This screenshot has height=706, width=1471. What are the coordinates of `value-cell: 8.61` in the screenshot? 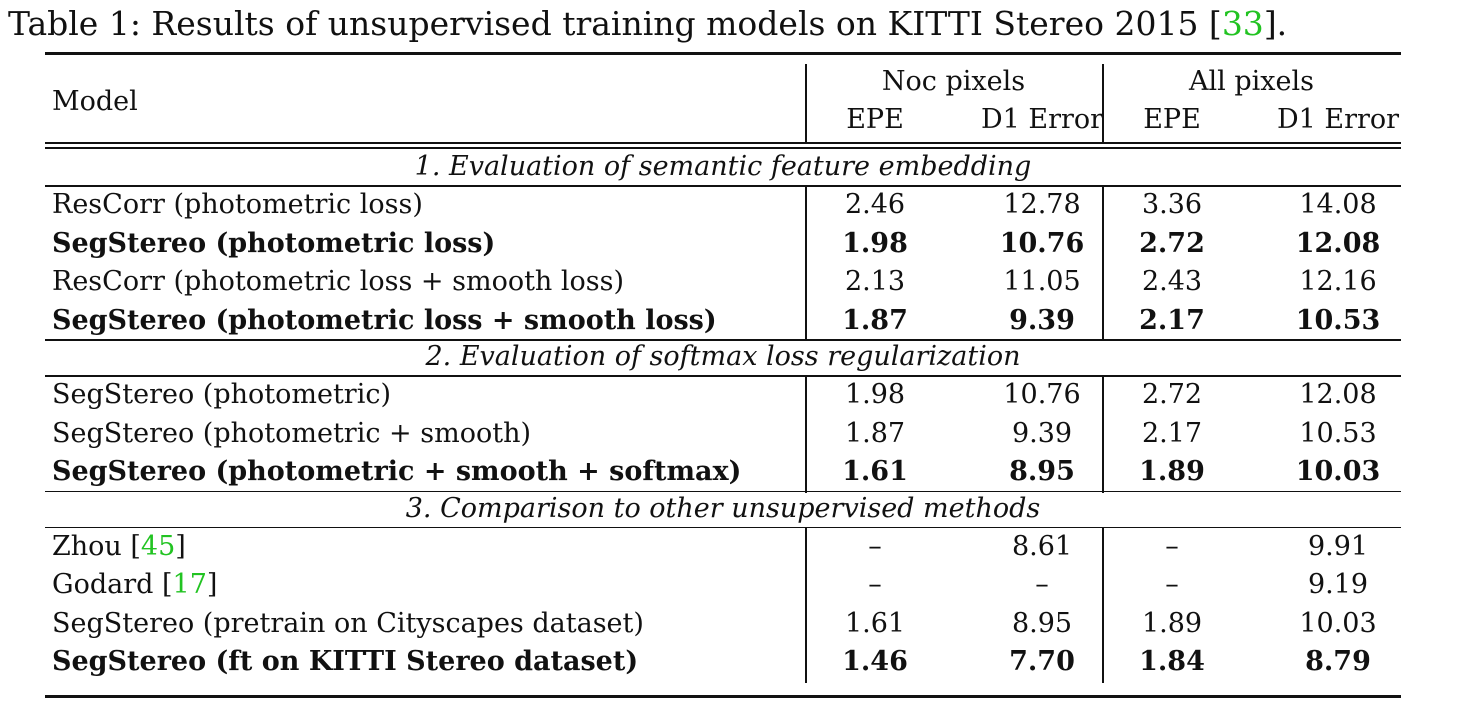 It's located at (1042, 546).